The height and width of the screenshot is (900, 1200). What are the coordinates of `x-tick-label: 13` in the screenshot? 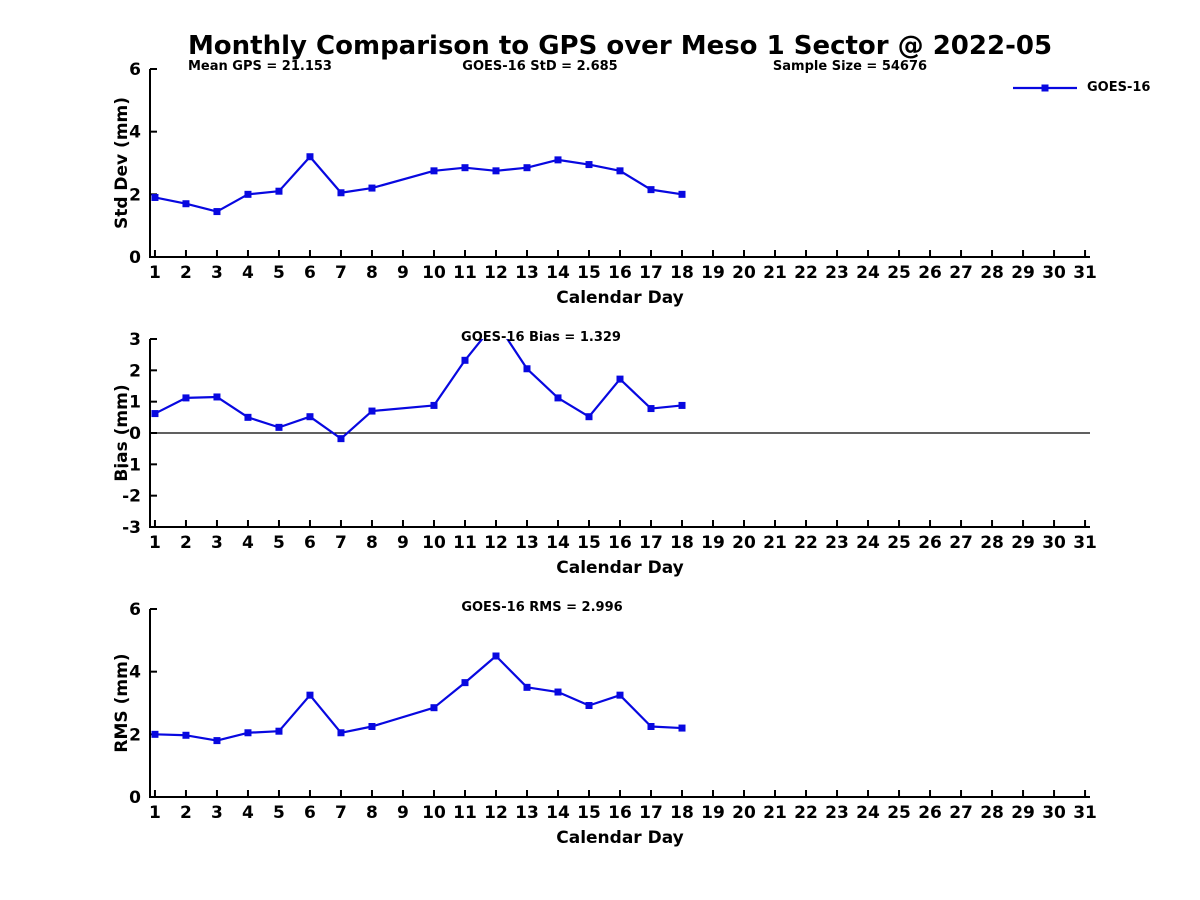 It's located at (527, 543).